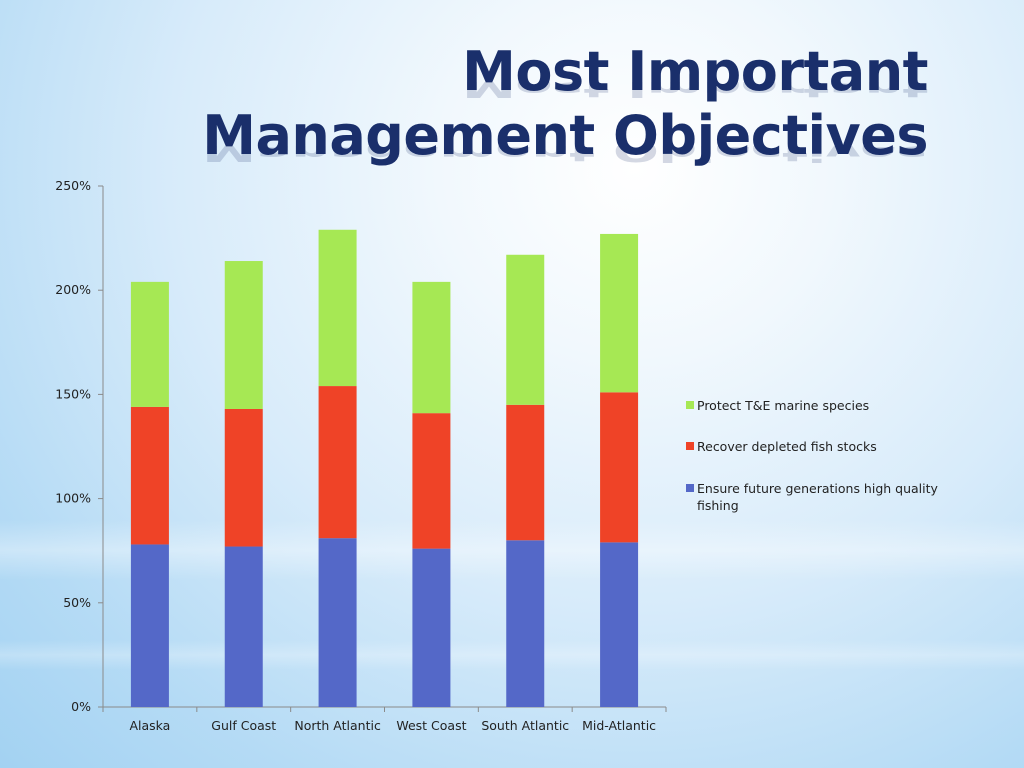 The height and width of the screenshot is (768, 1024). I want to click on x-category-label: South Atlantic, so click(525, 725).